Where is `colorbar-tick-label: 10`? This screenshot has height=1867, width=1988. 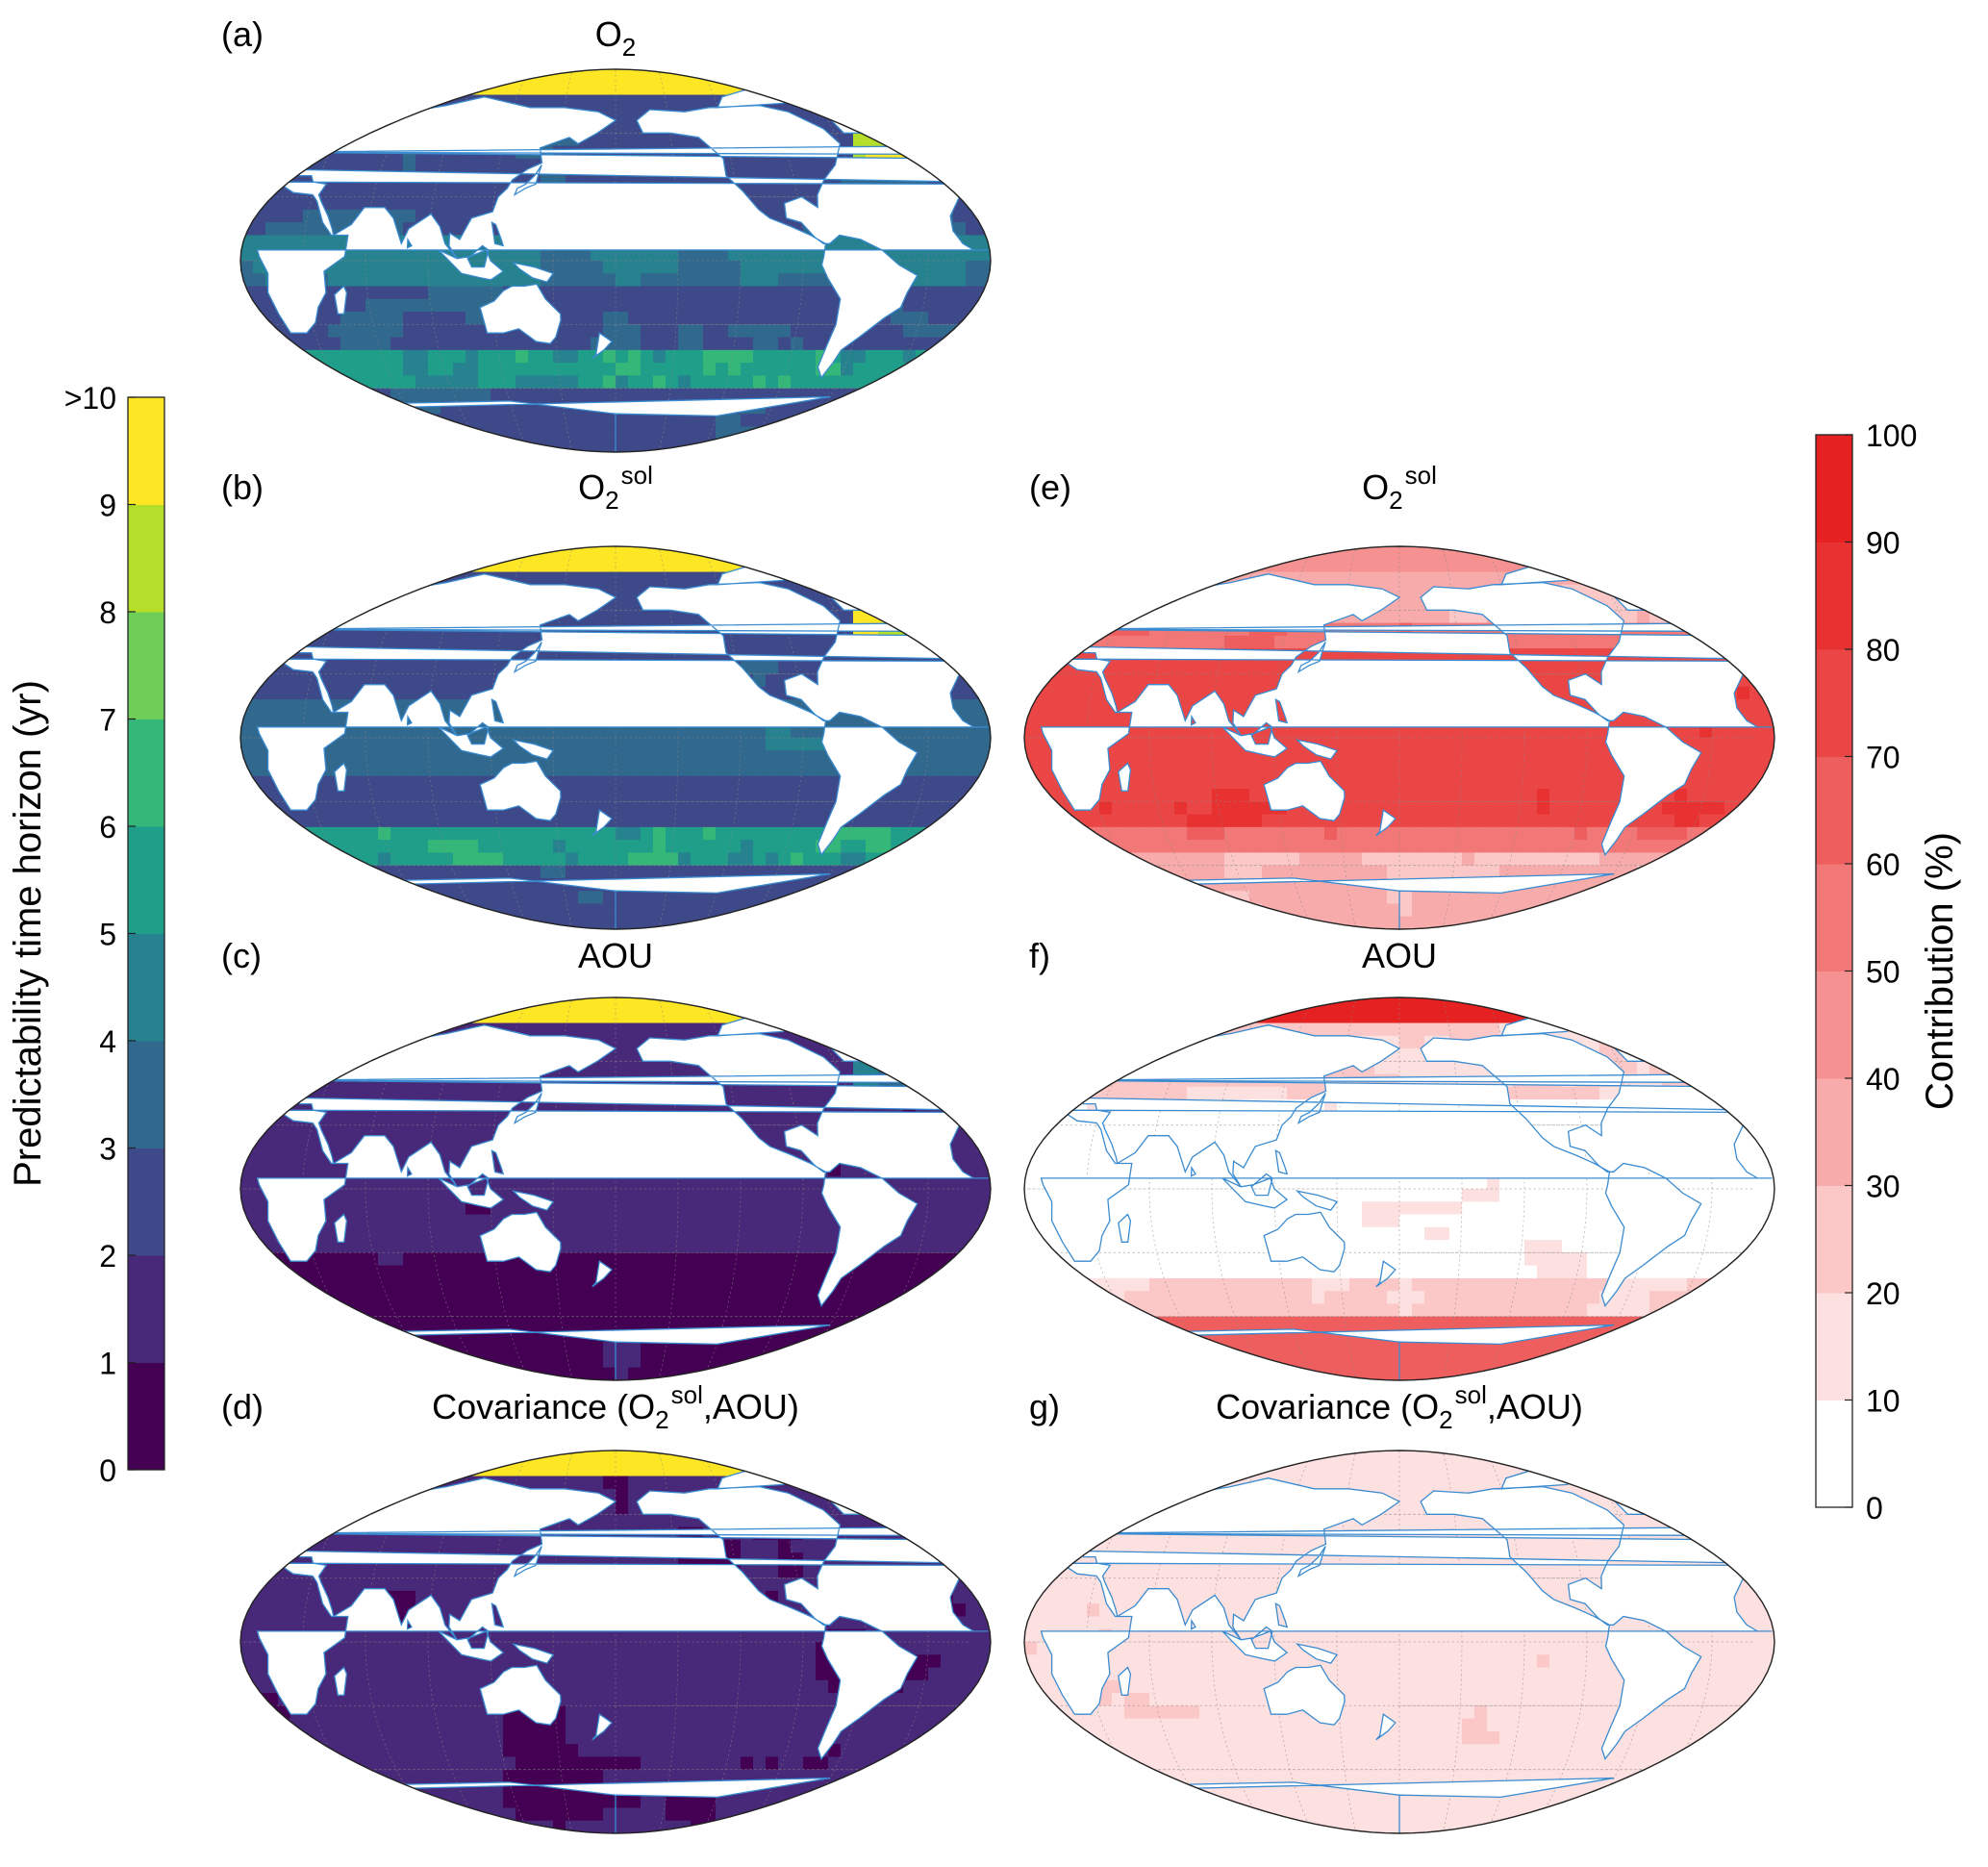
colorbar-tick-label: 10 is located at coordinates (1883, 1402).